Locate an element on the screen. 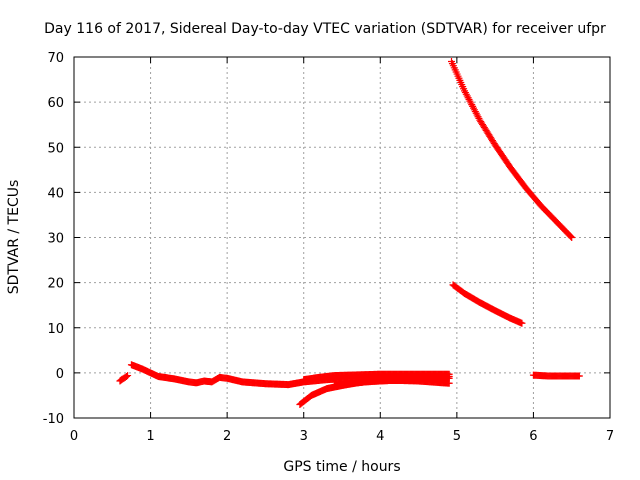 The image size is (640, 480). y-axis-label: SDTVAR / TECUs is located at coordinates (14, 237).